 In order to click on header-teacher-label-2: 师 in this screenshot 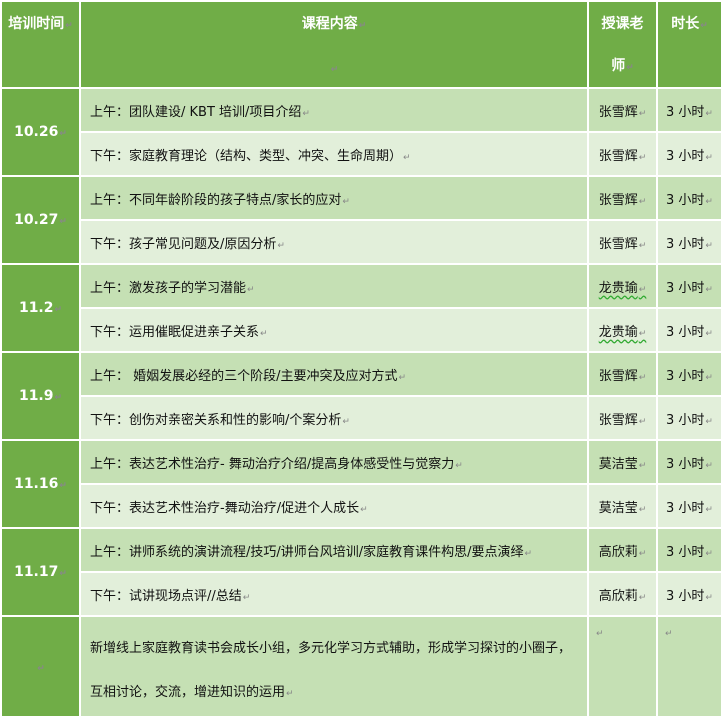, I will do `click(622, 67)`.